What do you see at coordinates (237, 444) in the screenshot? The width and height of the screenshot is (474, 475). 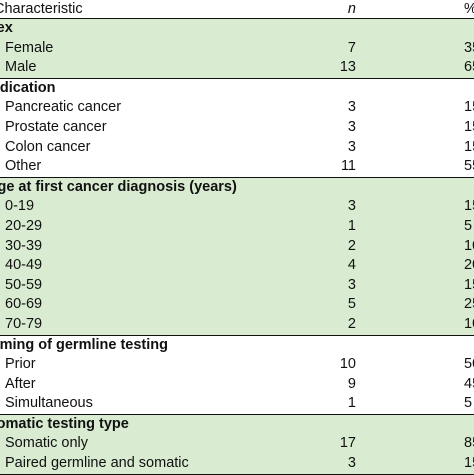 I see `table-row: Somatic only 17 85` at bounding box center [237, 444].